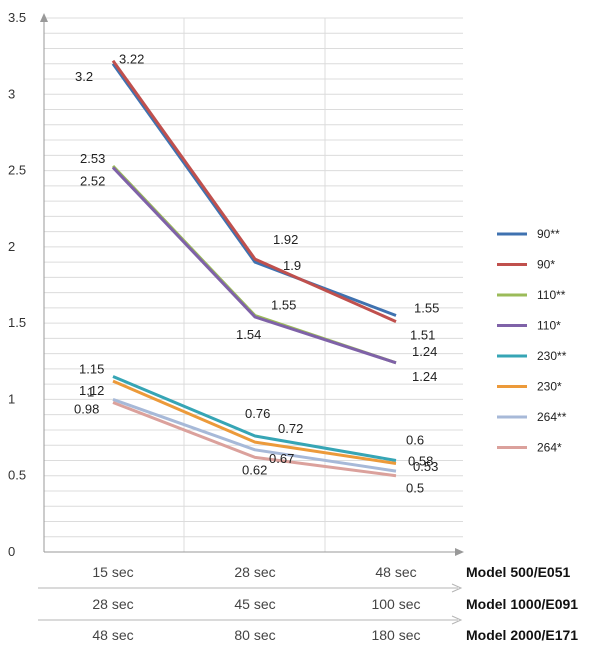  I want to click on y-tick-label: 2.5, so click(17, 170).